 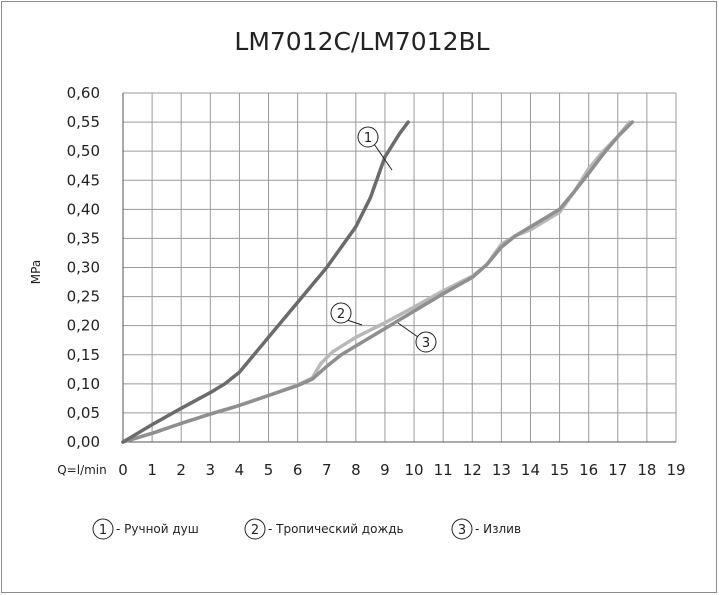 I want to click on x-tick-label: 1, so click(x=152, y=470).